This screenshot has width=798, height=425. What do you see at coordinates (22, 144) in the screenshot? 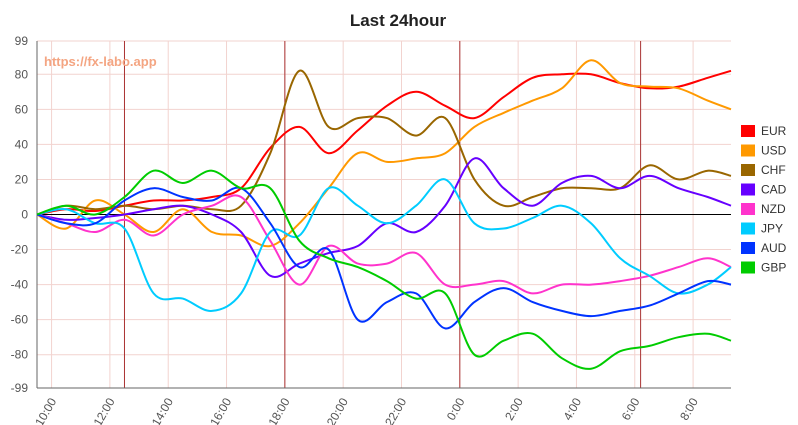
I see `y-tick-label: 40` at bounding box center [22, 144].